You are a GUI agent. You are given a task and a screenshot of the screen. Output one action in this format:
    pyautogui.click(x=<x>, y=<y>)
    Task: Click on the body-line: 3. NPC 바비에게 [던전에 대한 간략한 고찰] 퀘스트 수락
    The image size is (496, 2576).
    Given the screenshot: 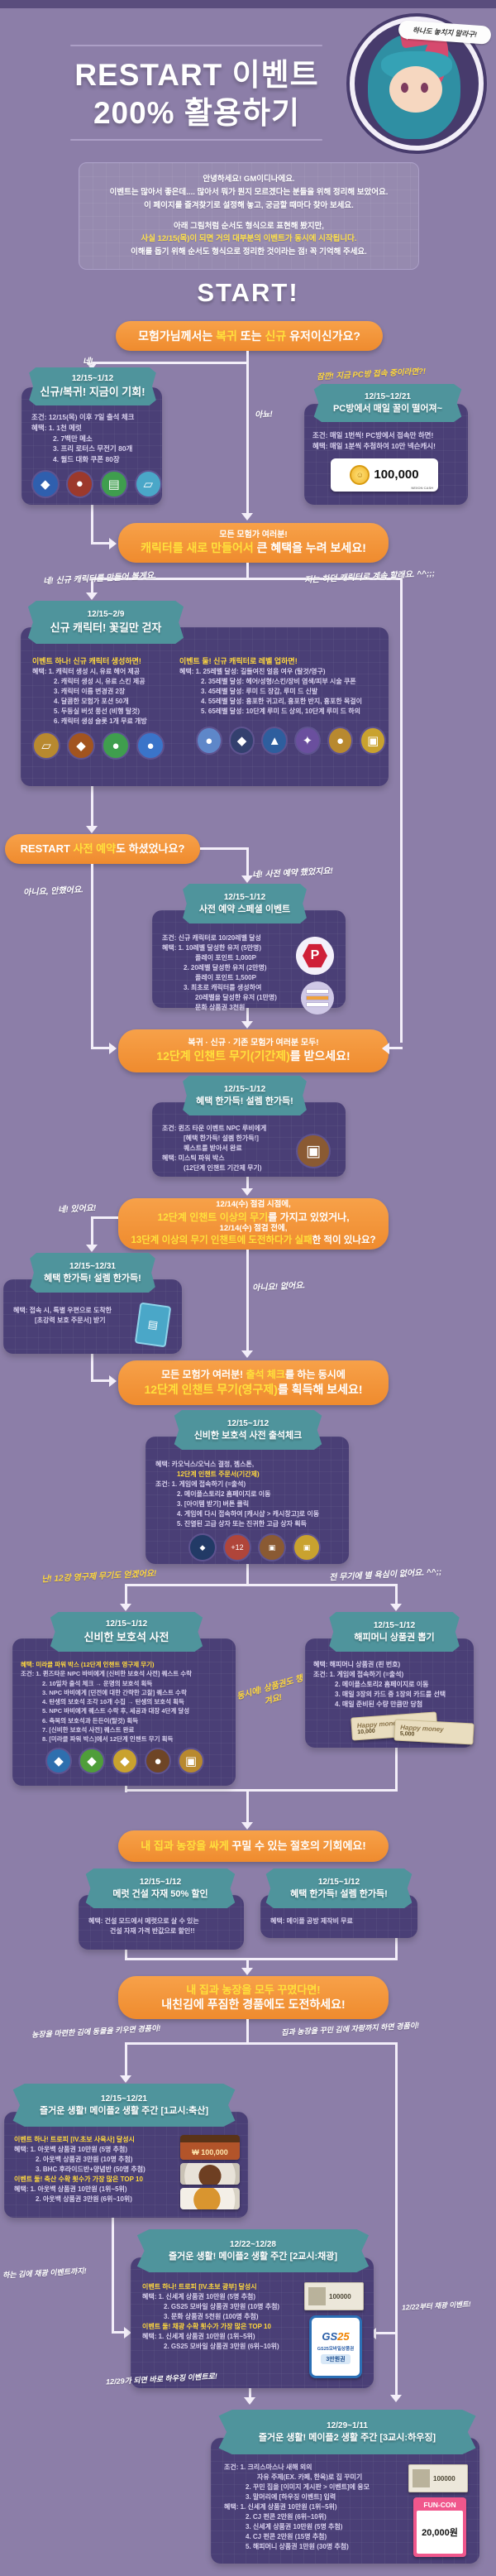 What is the action you would take?
    pyautogui.click(x=114, y=1692)
    